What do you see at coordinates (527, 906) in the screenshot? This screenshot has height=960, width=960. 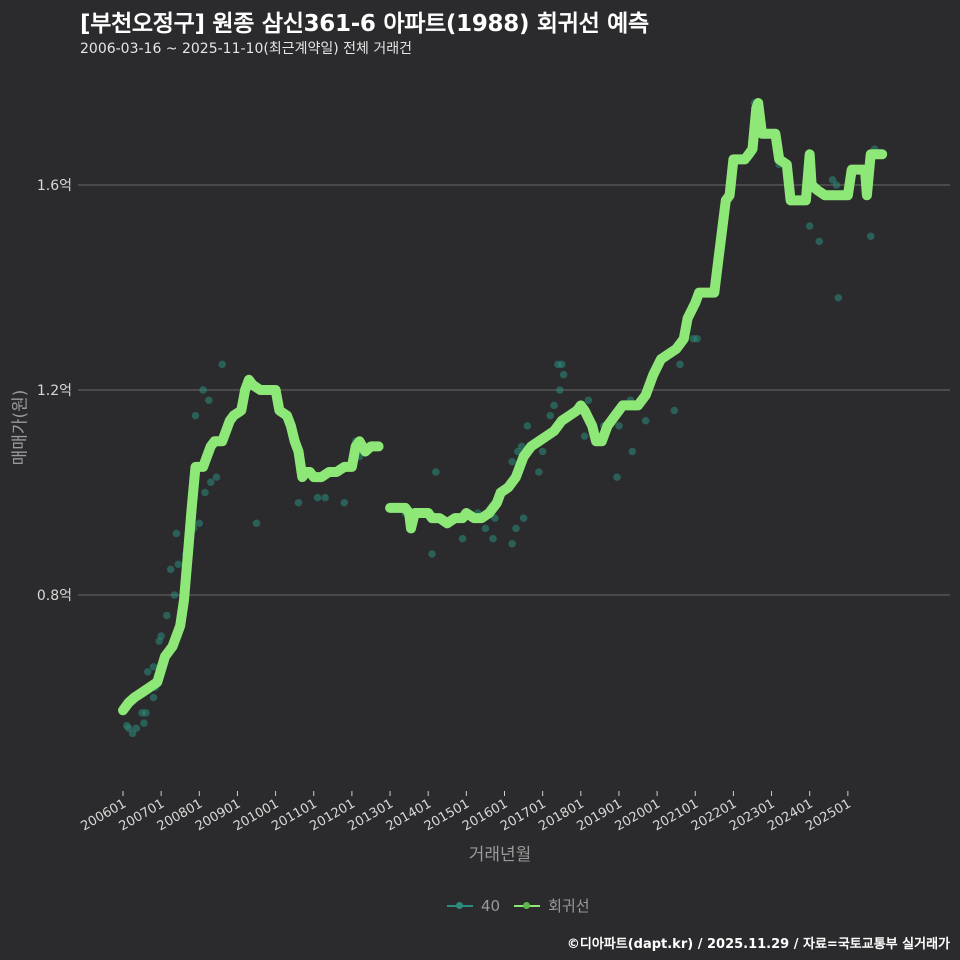 I see `legend-key-regression-icon` at bounding box center [527, 906].